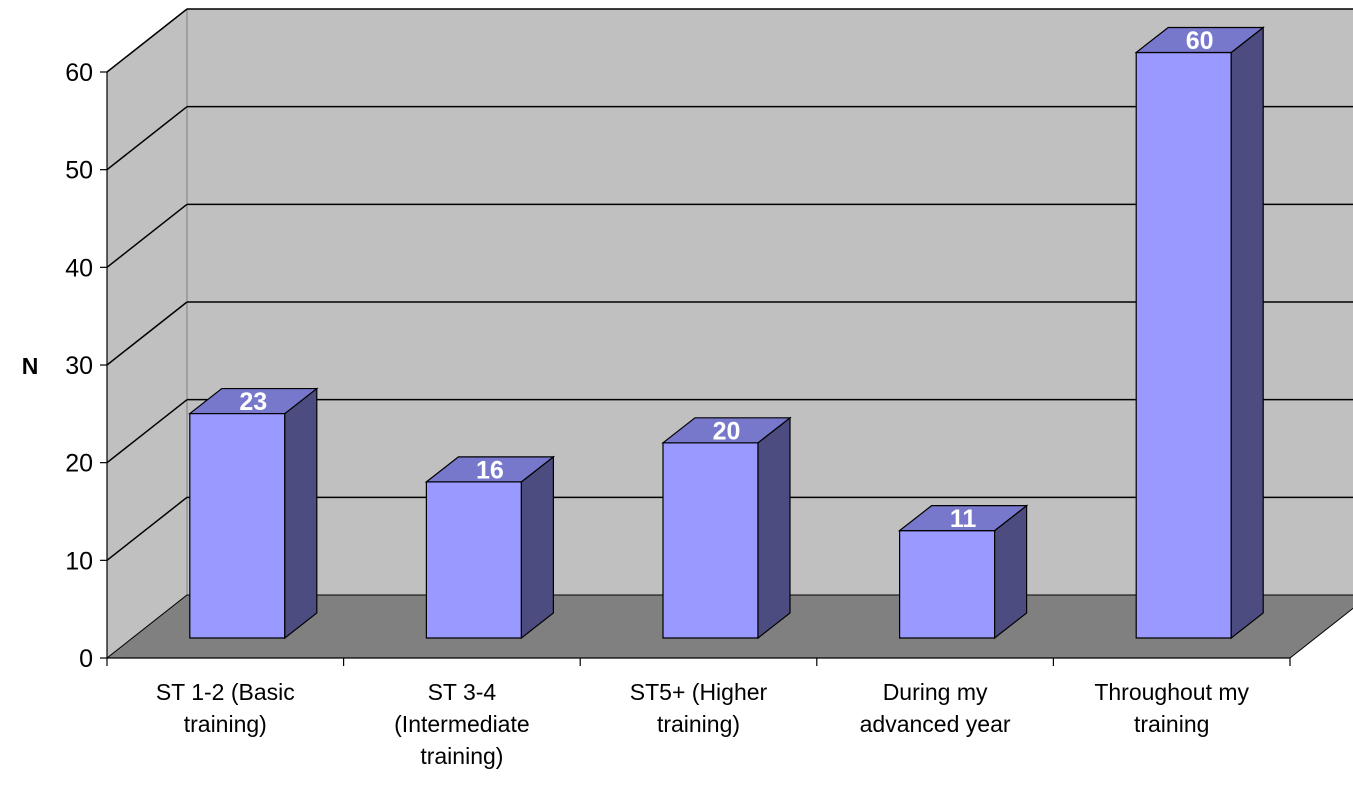  I want to click on x-tick-label: ST 3-4 (Intermediate training), so click(462, 724).